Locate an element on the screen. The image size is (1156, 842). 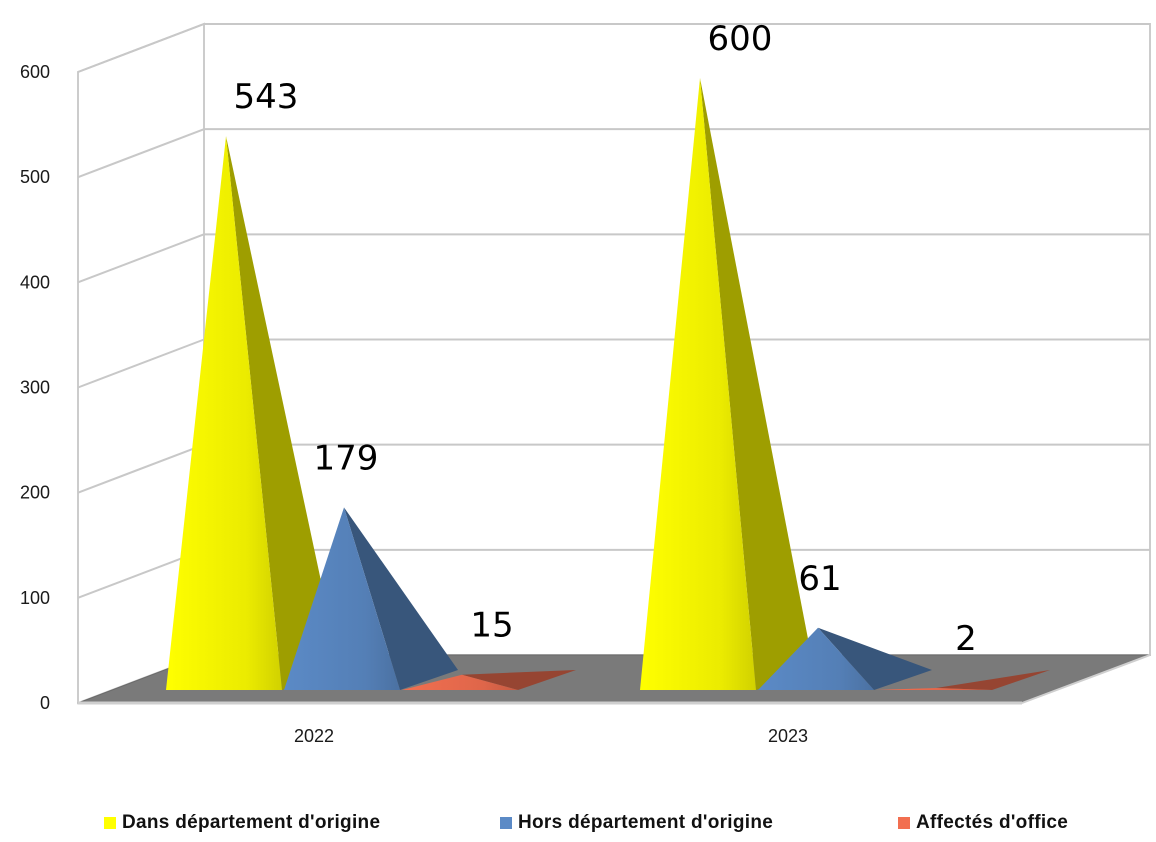
data-label: 600 is located at coordinates (740, 39).